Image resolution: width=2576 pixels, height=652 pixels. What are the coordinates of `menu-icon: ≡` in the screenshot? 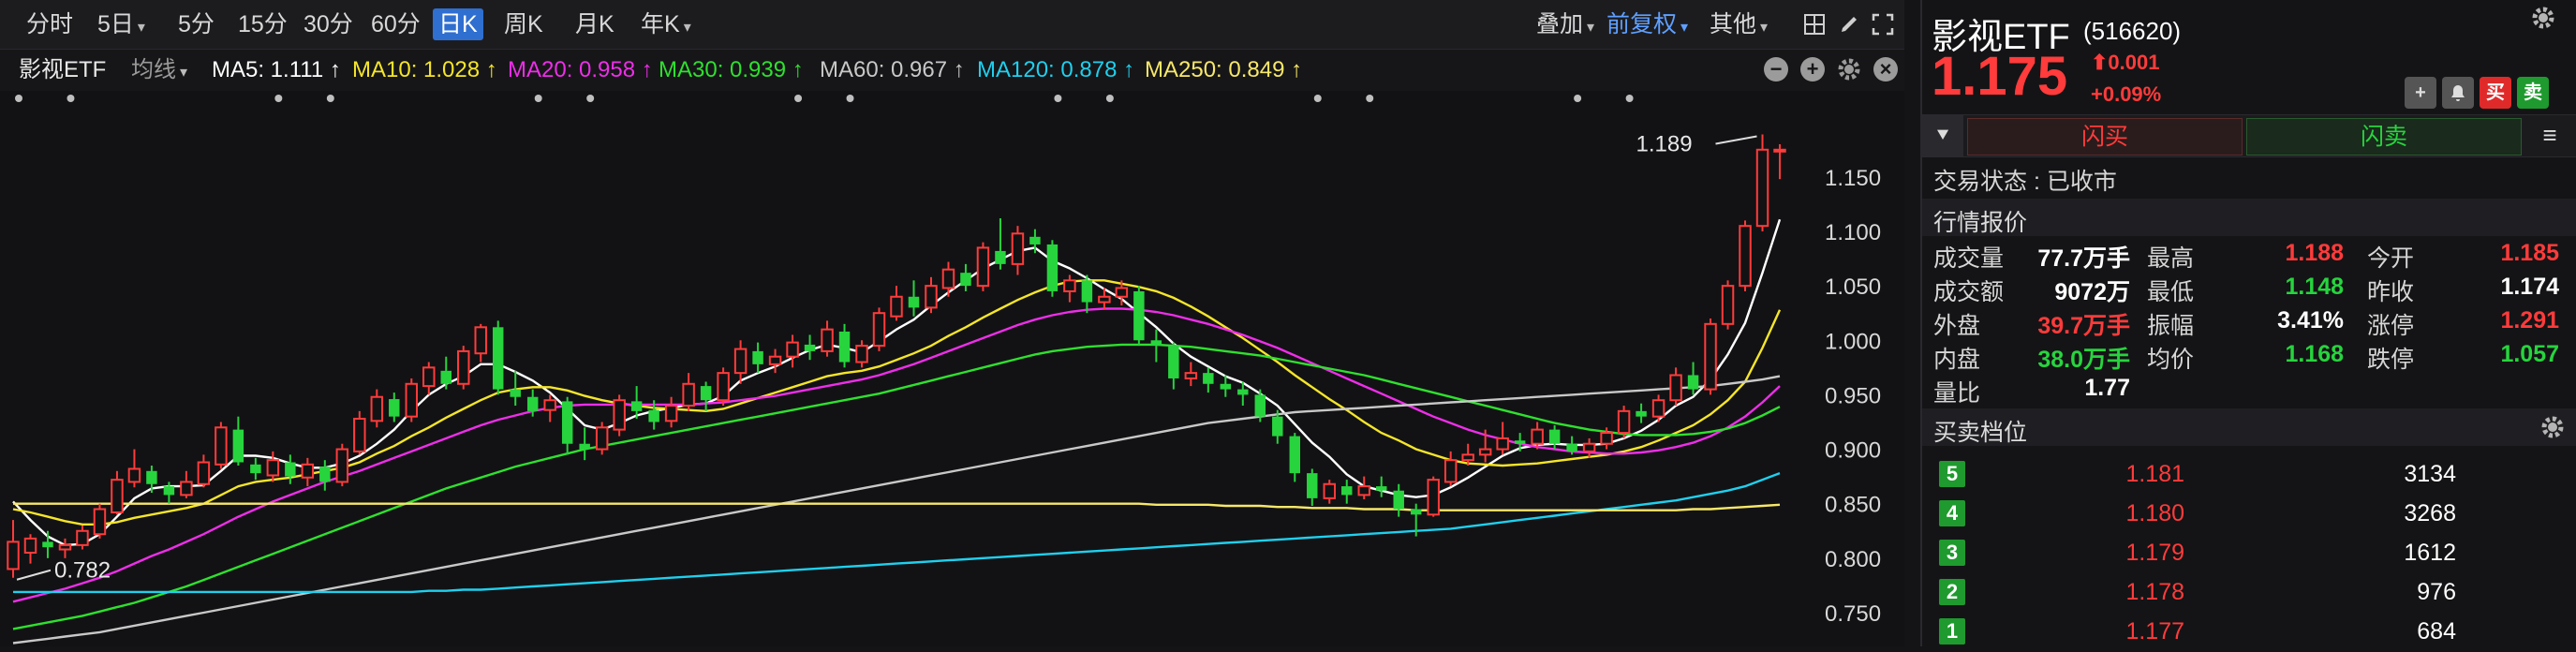 It's located at (2549, 135).